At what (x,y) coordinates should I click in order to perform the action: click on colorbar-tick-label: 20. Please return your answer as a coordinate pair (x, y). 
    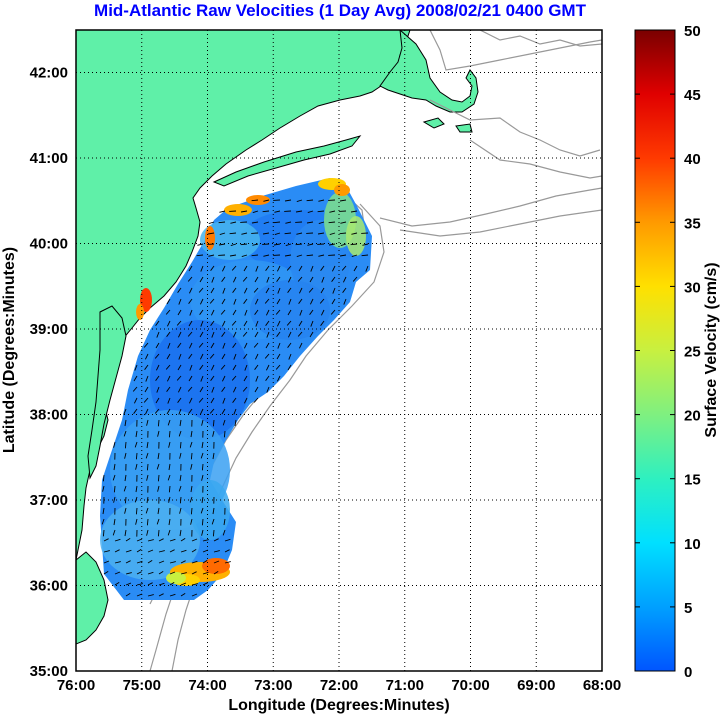
    Looking at the image, I should click on (692, 416).